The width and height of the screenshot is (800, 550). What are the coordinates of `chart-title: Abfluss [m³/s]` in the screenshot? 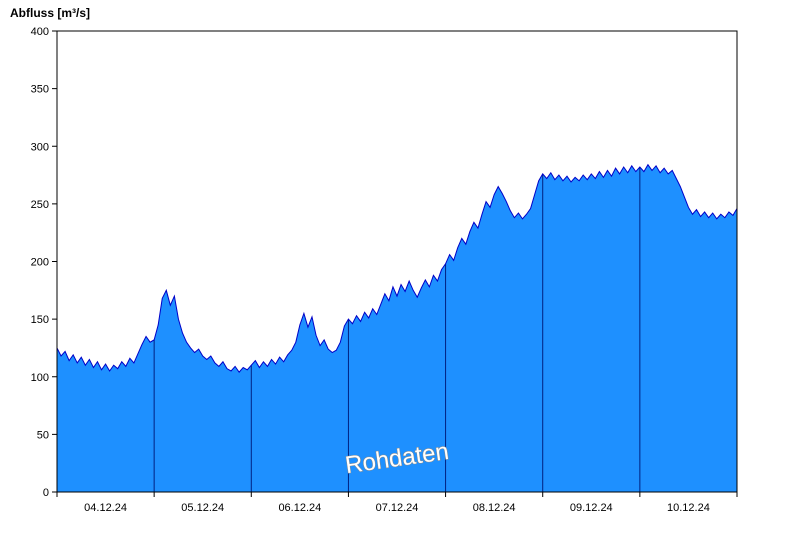 It's located at (50, 13).